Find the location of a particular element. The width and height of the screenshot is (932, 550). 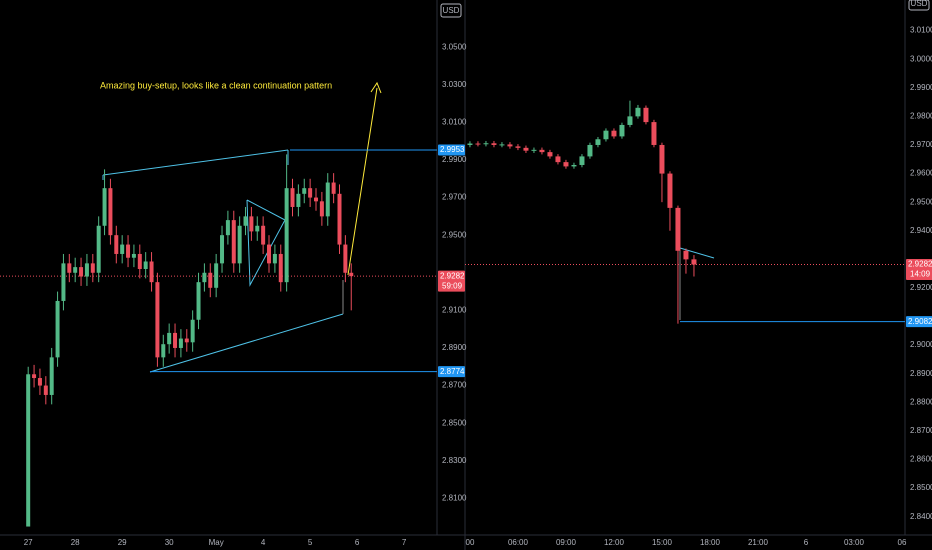

x-tick-label: 21:00 is located at coordinates (758, 542).